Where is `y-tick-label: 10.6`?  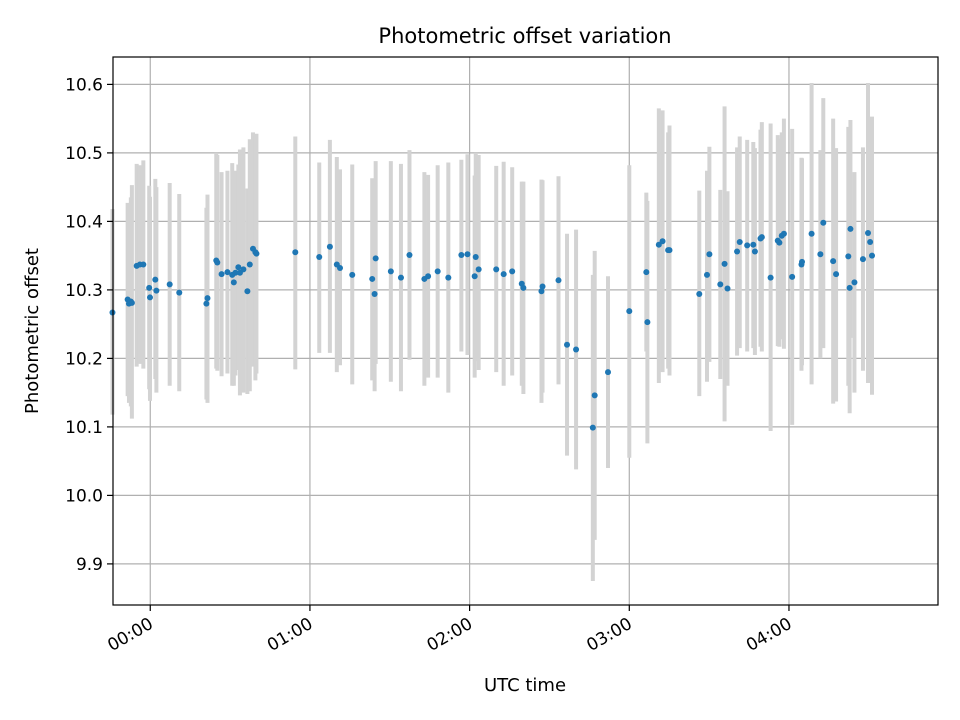 y-tick-label: 10.6 is located at coordinates (84, 85).